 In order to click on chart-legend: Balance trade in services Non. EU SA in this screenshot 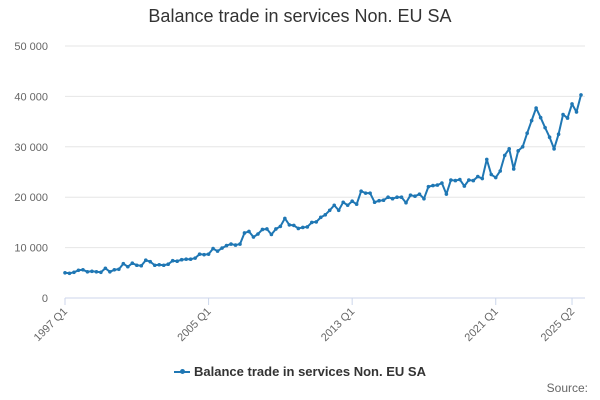, I will do `click(300, 372)`.